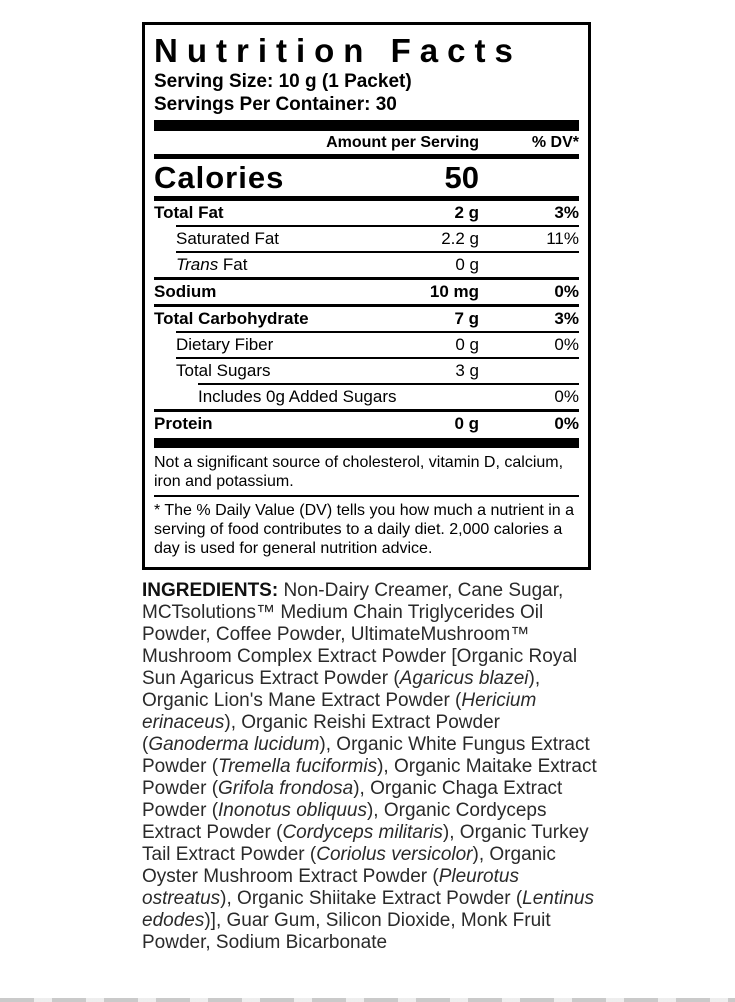  I want to click on divider-thick-top, so click(366, 125).